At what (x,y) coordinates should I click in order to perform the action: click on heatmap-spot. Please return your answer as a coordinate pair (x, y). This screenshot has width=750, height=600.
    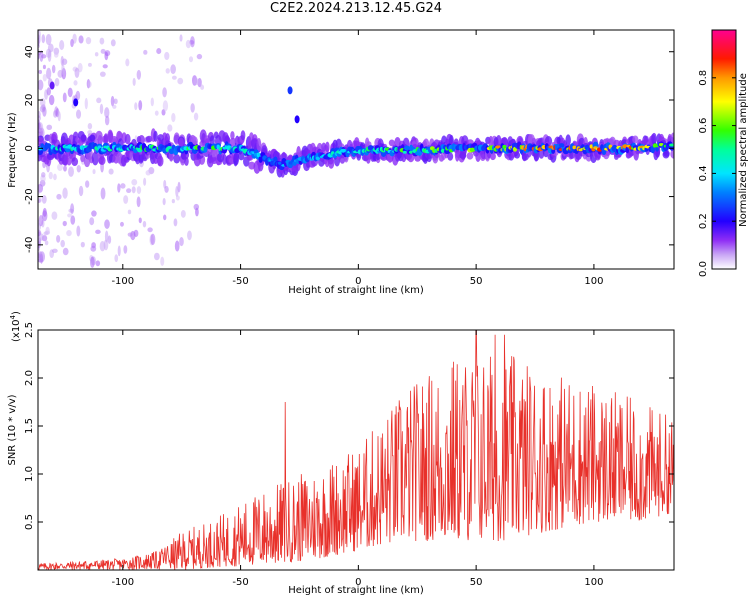
    Looking at the image, I should click on (52, 85).